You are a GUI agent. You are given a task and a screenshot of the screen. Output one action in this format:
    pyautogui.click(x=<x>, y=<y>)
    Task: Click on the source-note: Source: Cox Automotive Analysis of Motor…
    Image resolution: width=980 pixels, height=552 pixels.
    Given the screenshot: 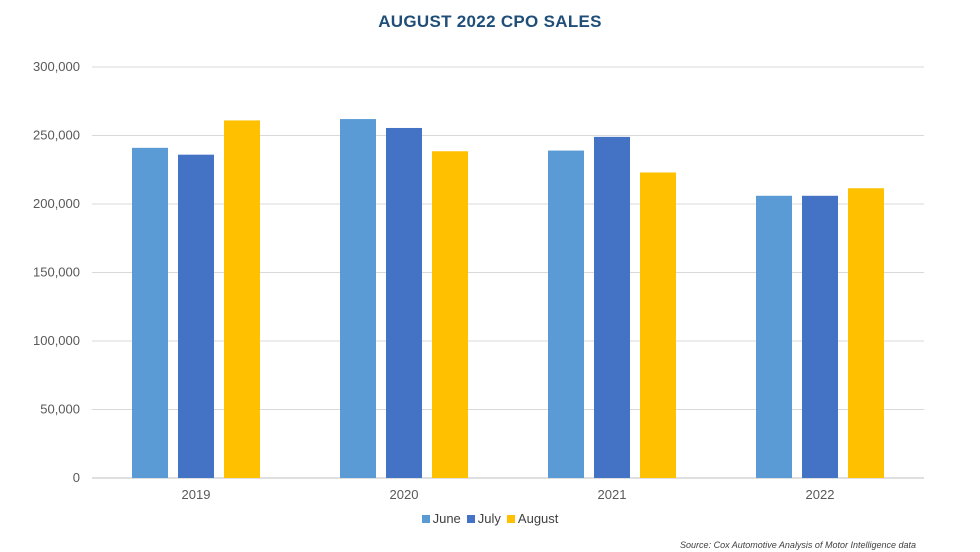 What is the action you would take?
    pyautogui.click(x=798, y=545)
    